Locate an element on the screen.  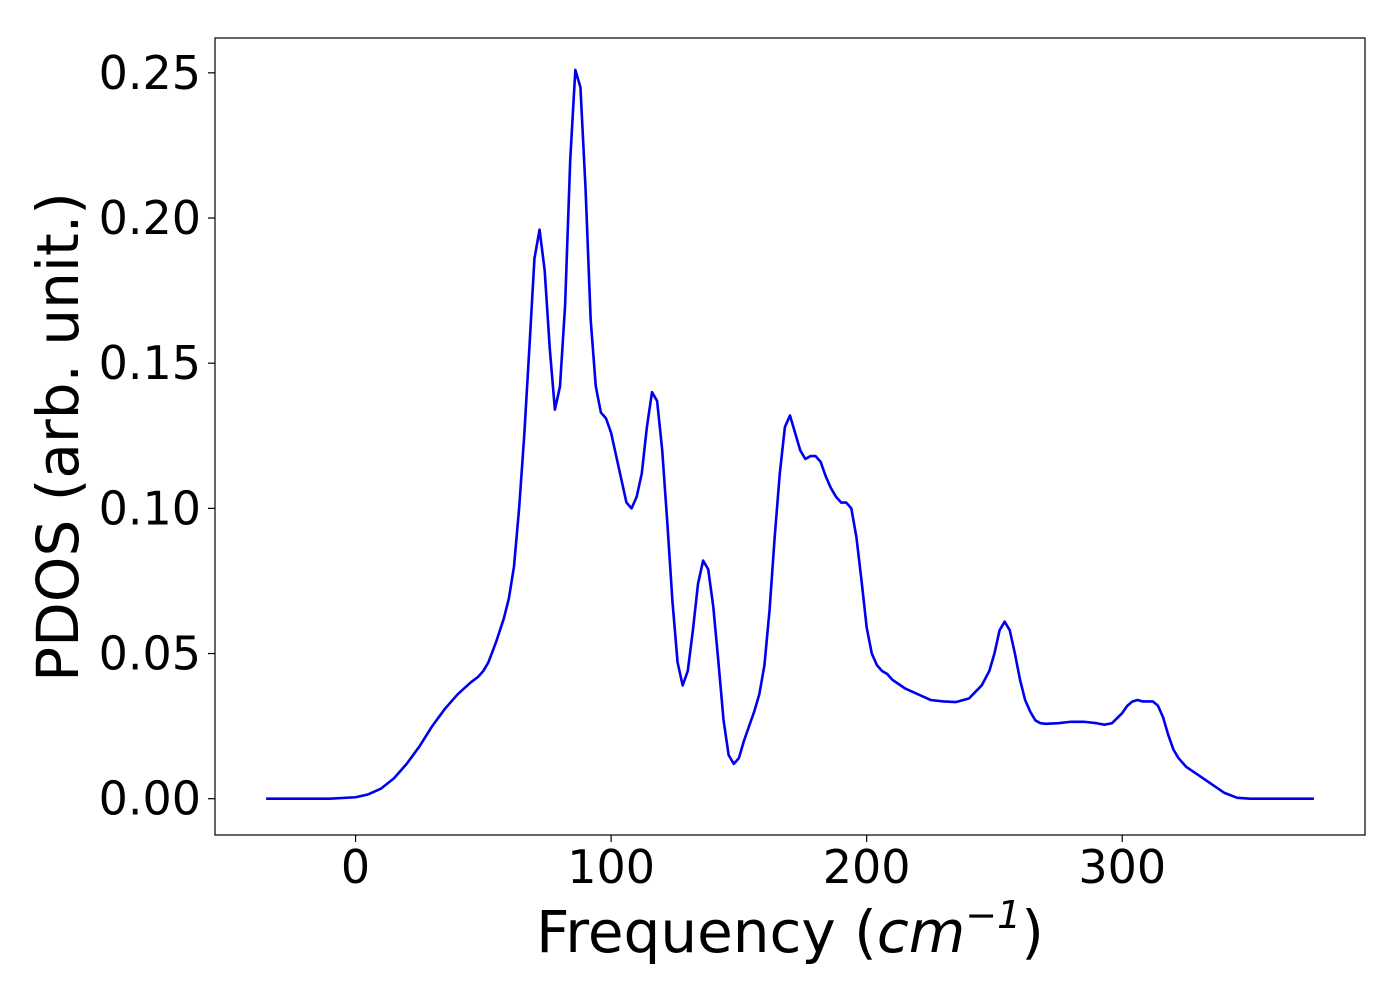
y-tick-label: 0.00 is located at coordinates (150, 799).